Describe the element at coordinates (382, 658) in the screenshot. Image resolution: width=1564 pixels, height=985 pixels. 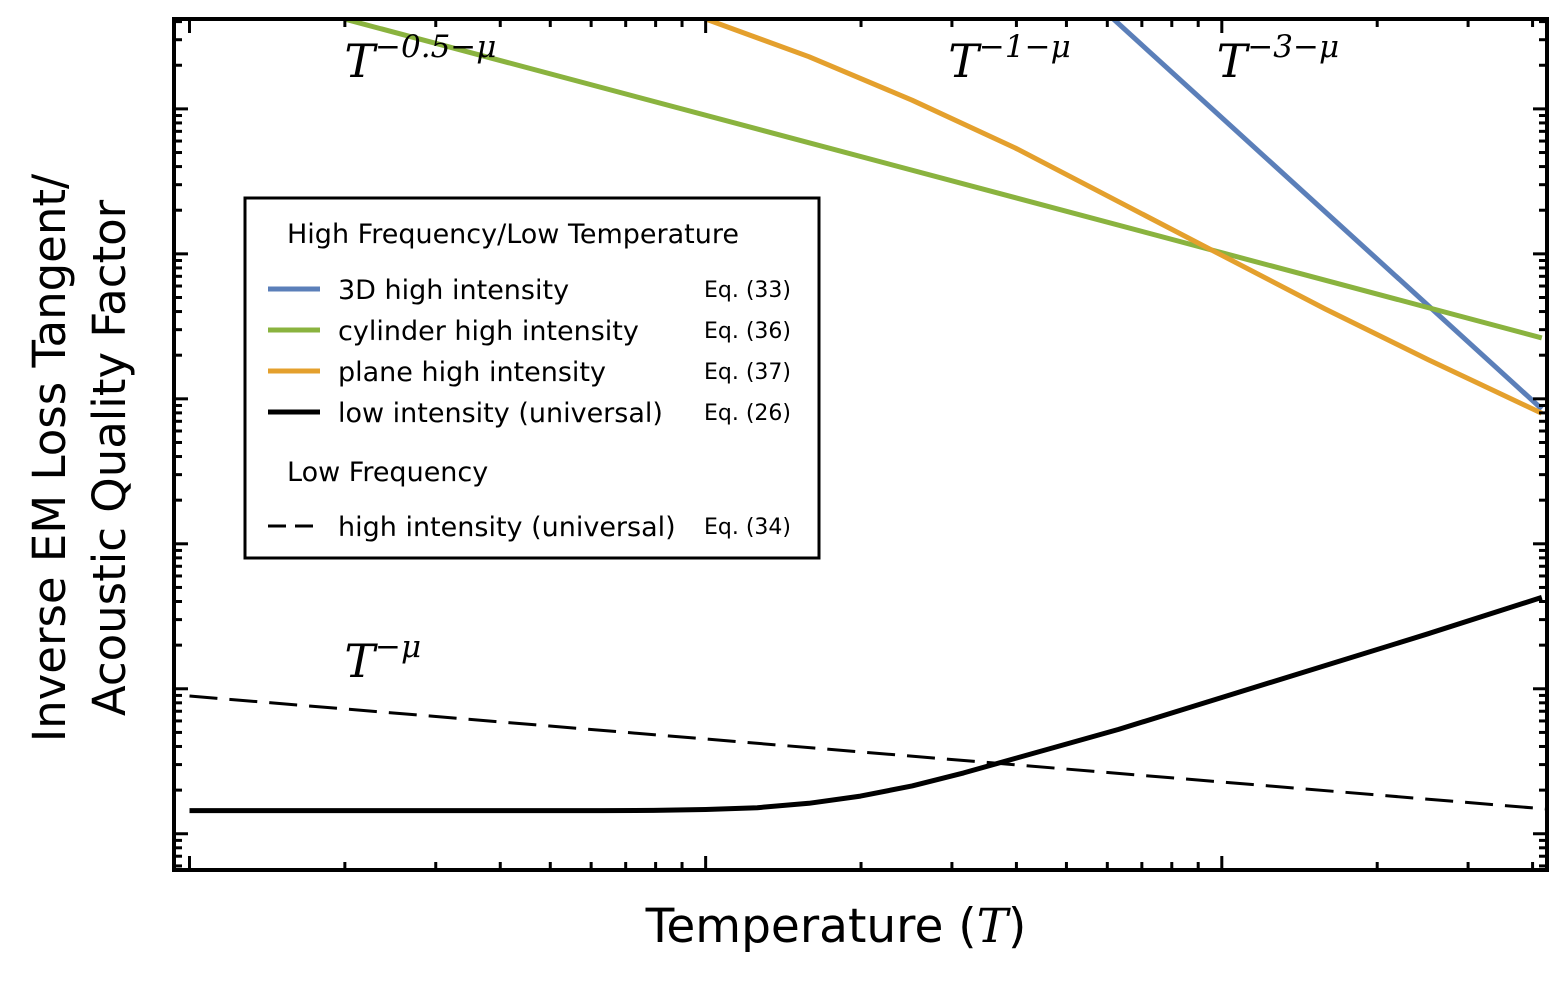
I see `power-law-annotation: T−μ` at that location.